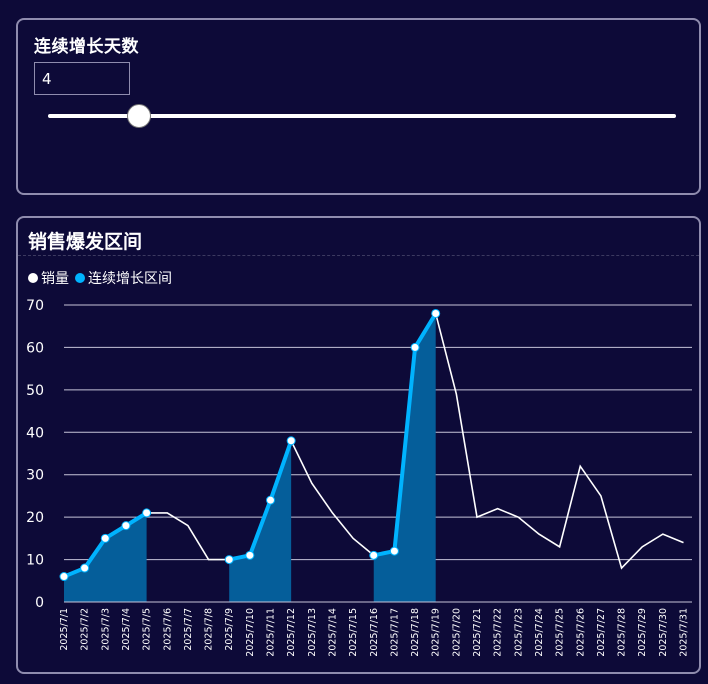  What do you see at coordinates (33, 278) in the screenshot?
I see `legend-sales-dot-icon` at bounding box center [33, 278].